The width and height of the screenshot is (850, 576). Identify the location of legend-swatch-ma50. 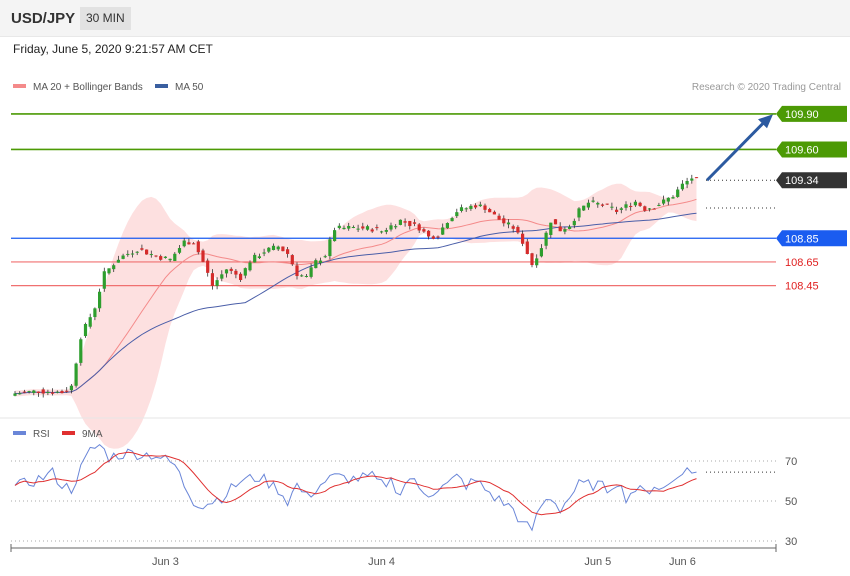
(161, 86).